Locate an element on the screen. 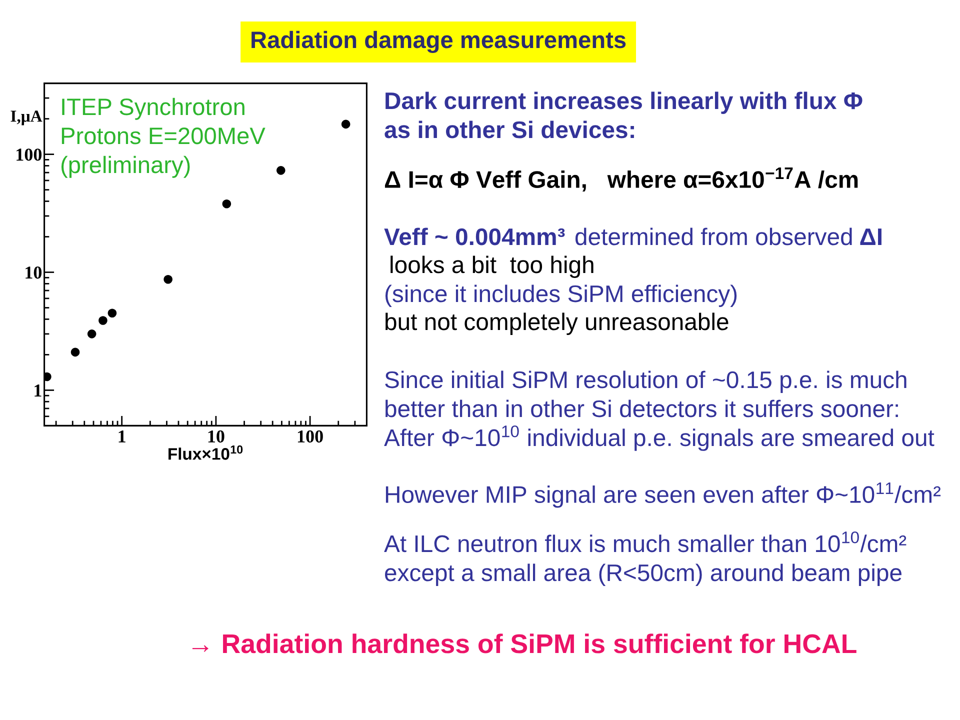 This screenshot has height=720, width=960. text: However MIP signal are seen even after Φ~10$^{11}$/cm² is located at coordinates (663, 495).